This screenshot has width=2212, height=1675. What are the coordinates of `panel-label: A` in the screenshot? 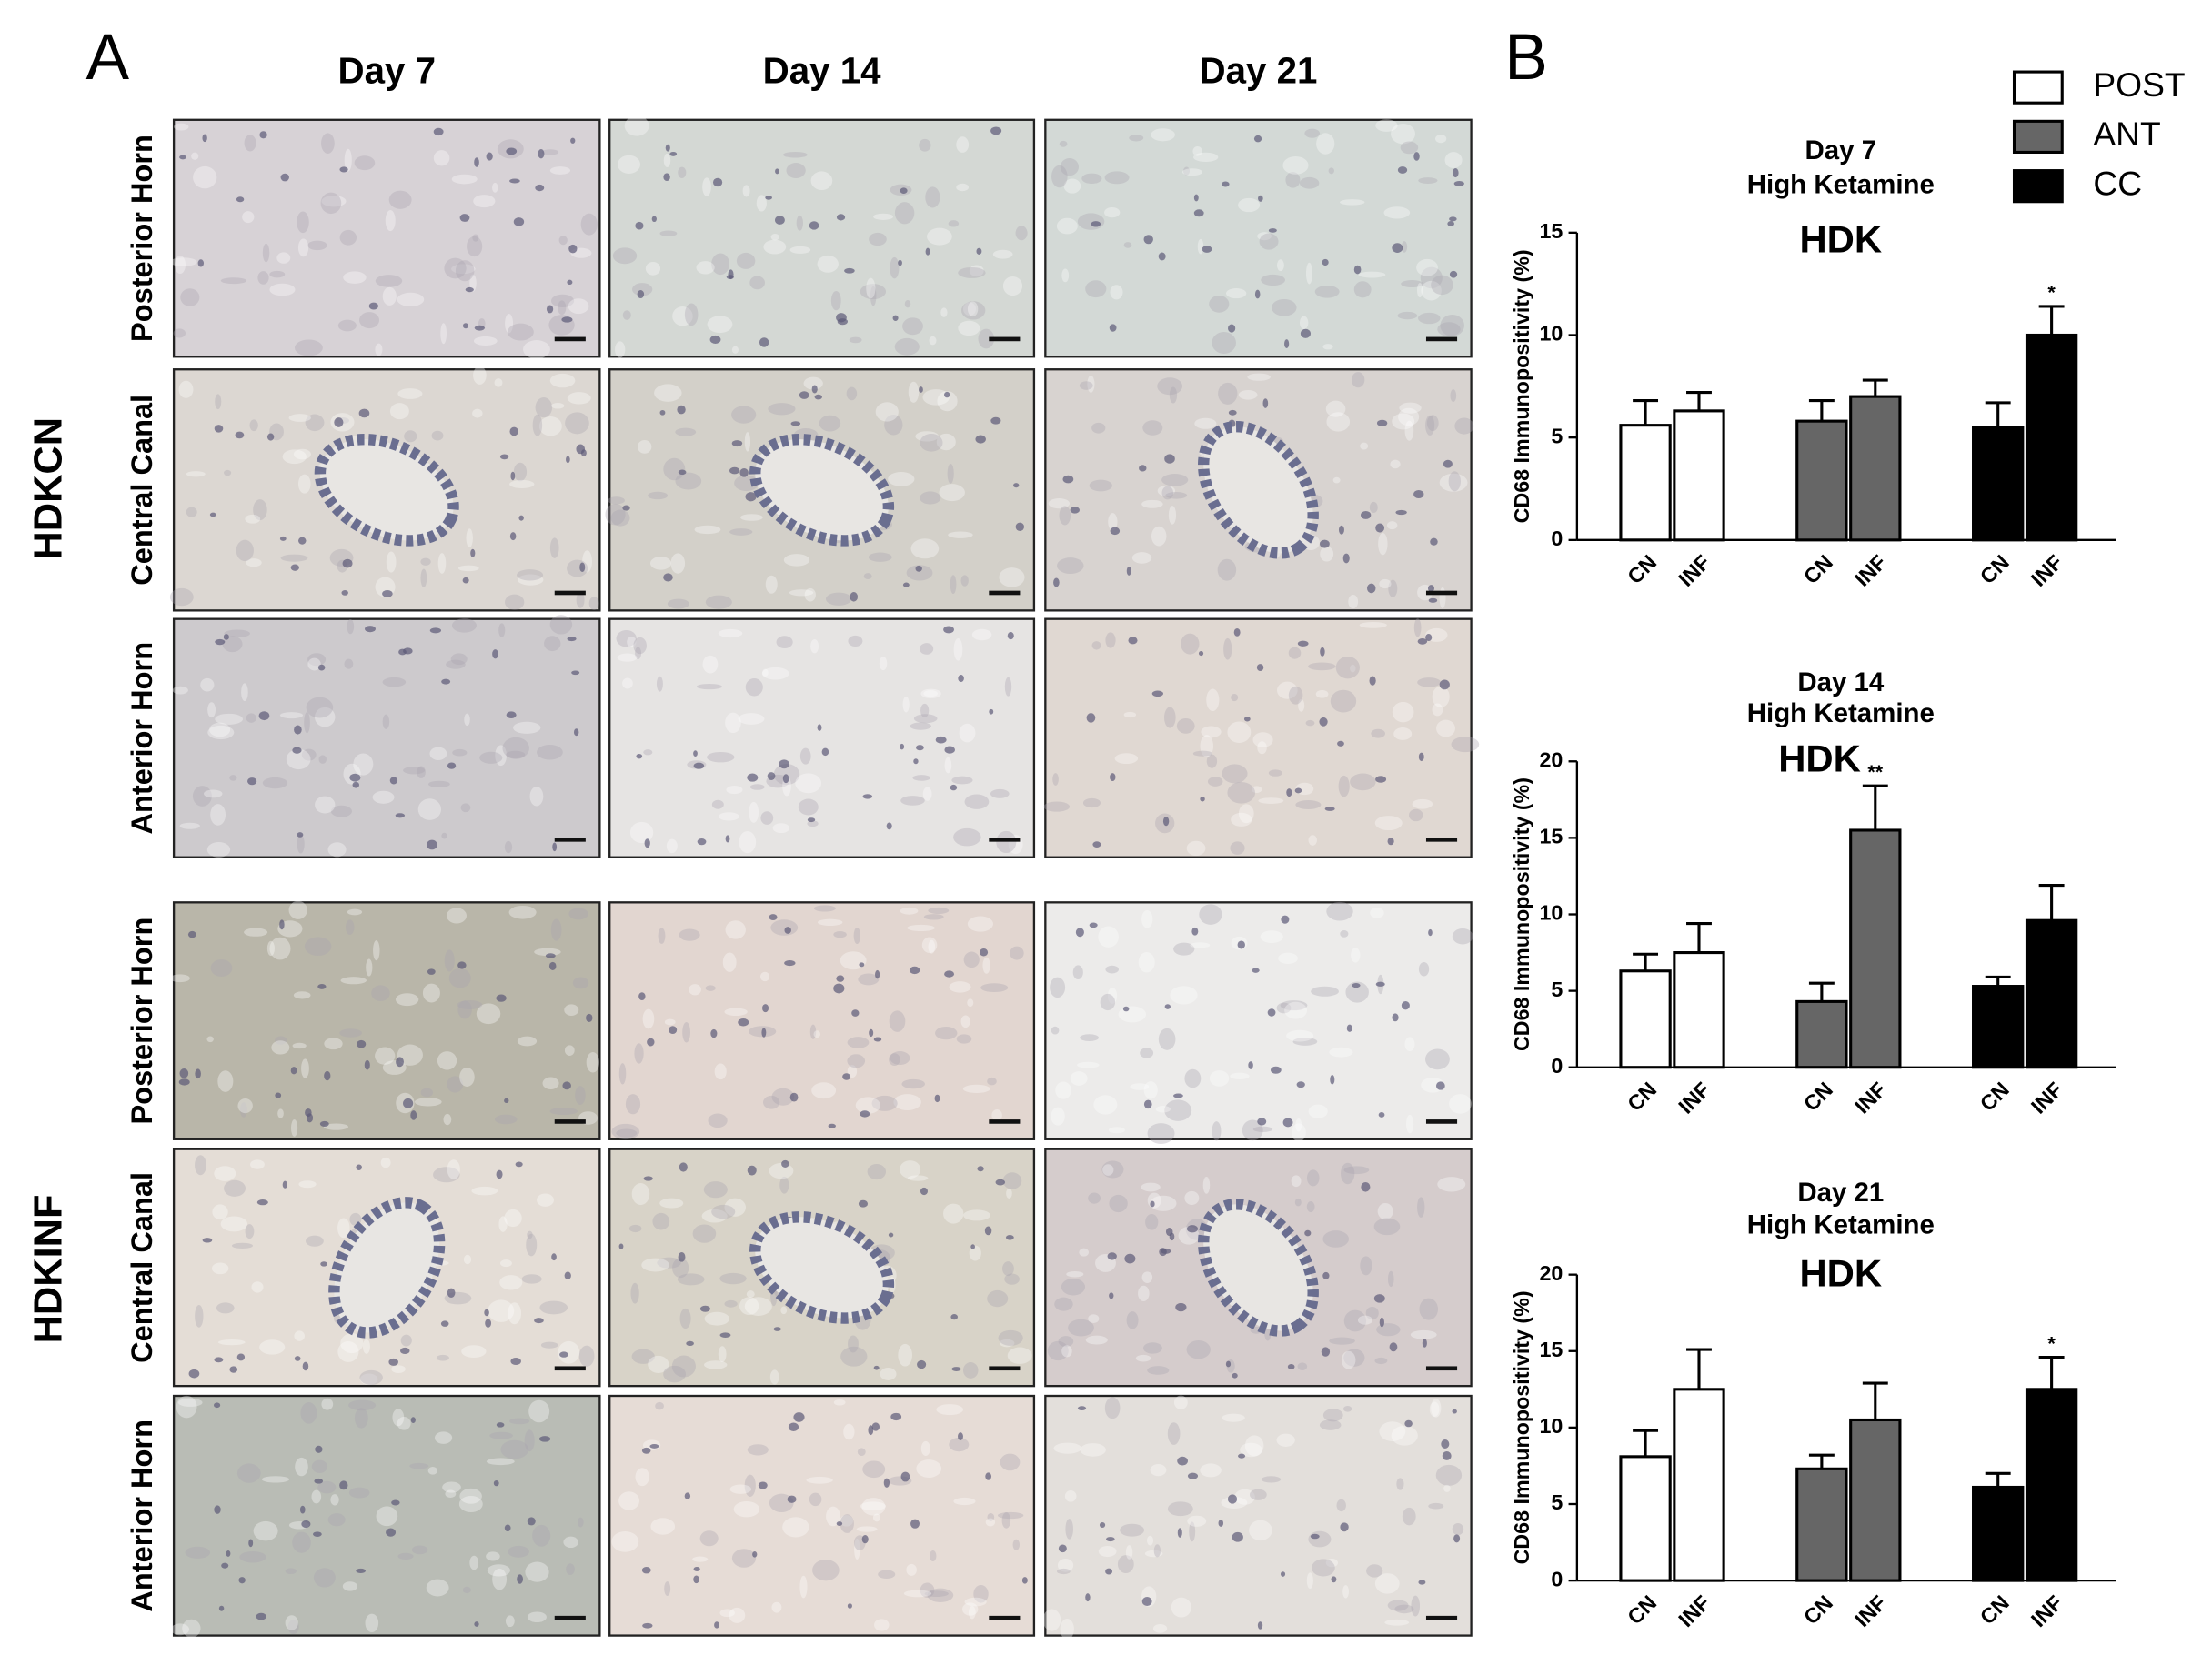 It's located at (107, 57).